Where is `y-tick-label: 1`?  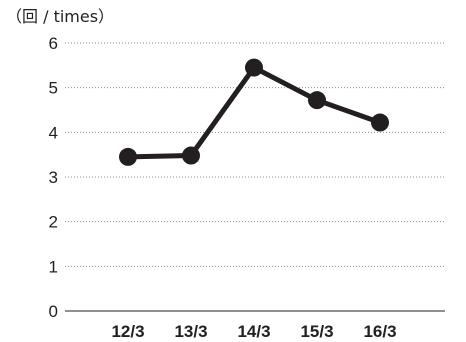
y-tick-label: 1 is located at coordinates (53, 266).